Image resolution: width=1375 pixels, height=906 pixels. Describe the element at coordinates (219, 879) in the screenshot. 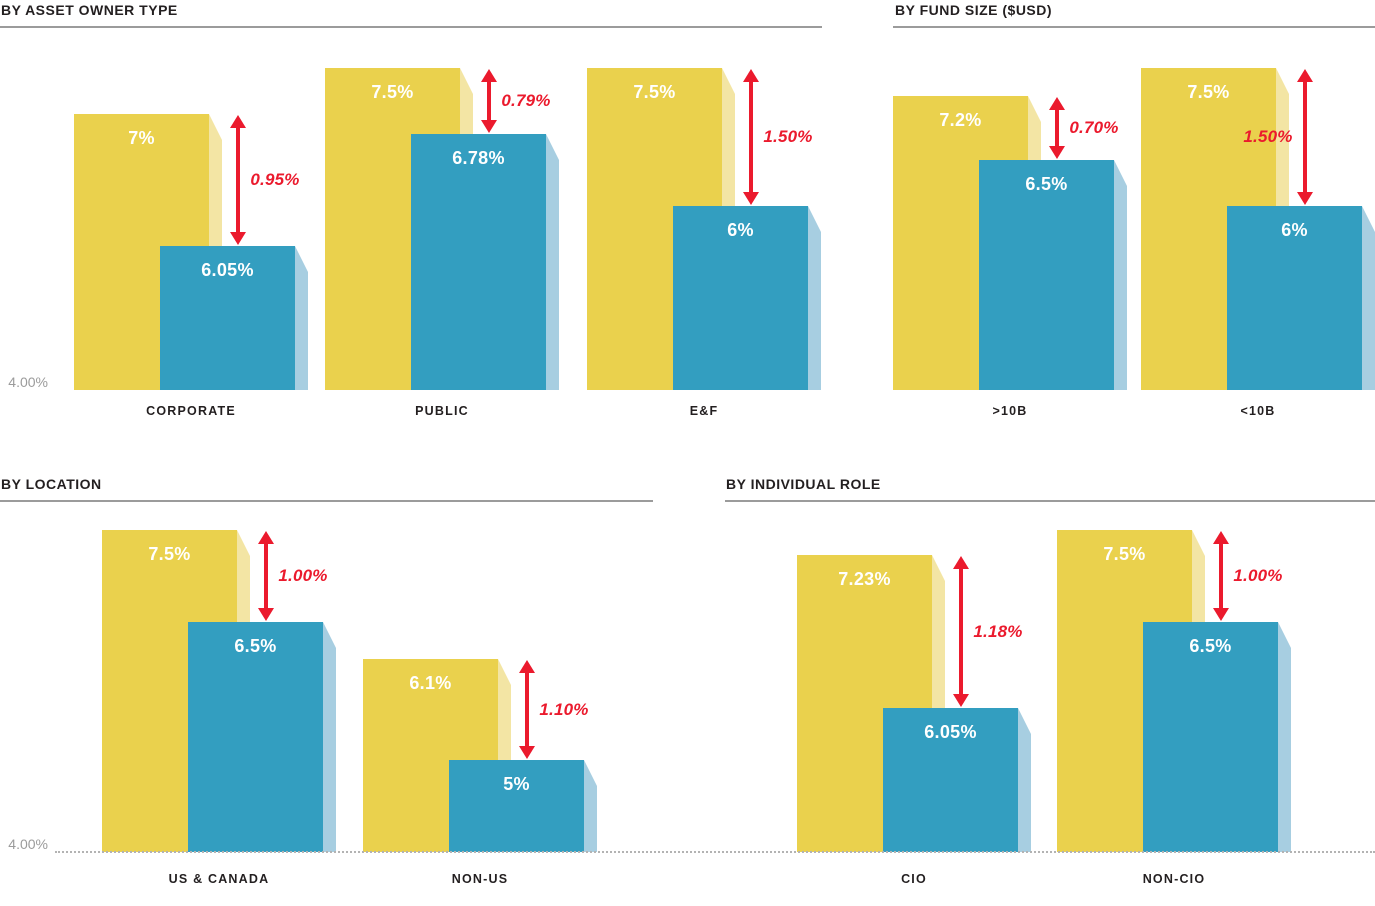

I see `category-label: US & CANADA` at that location.